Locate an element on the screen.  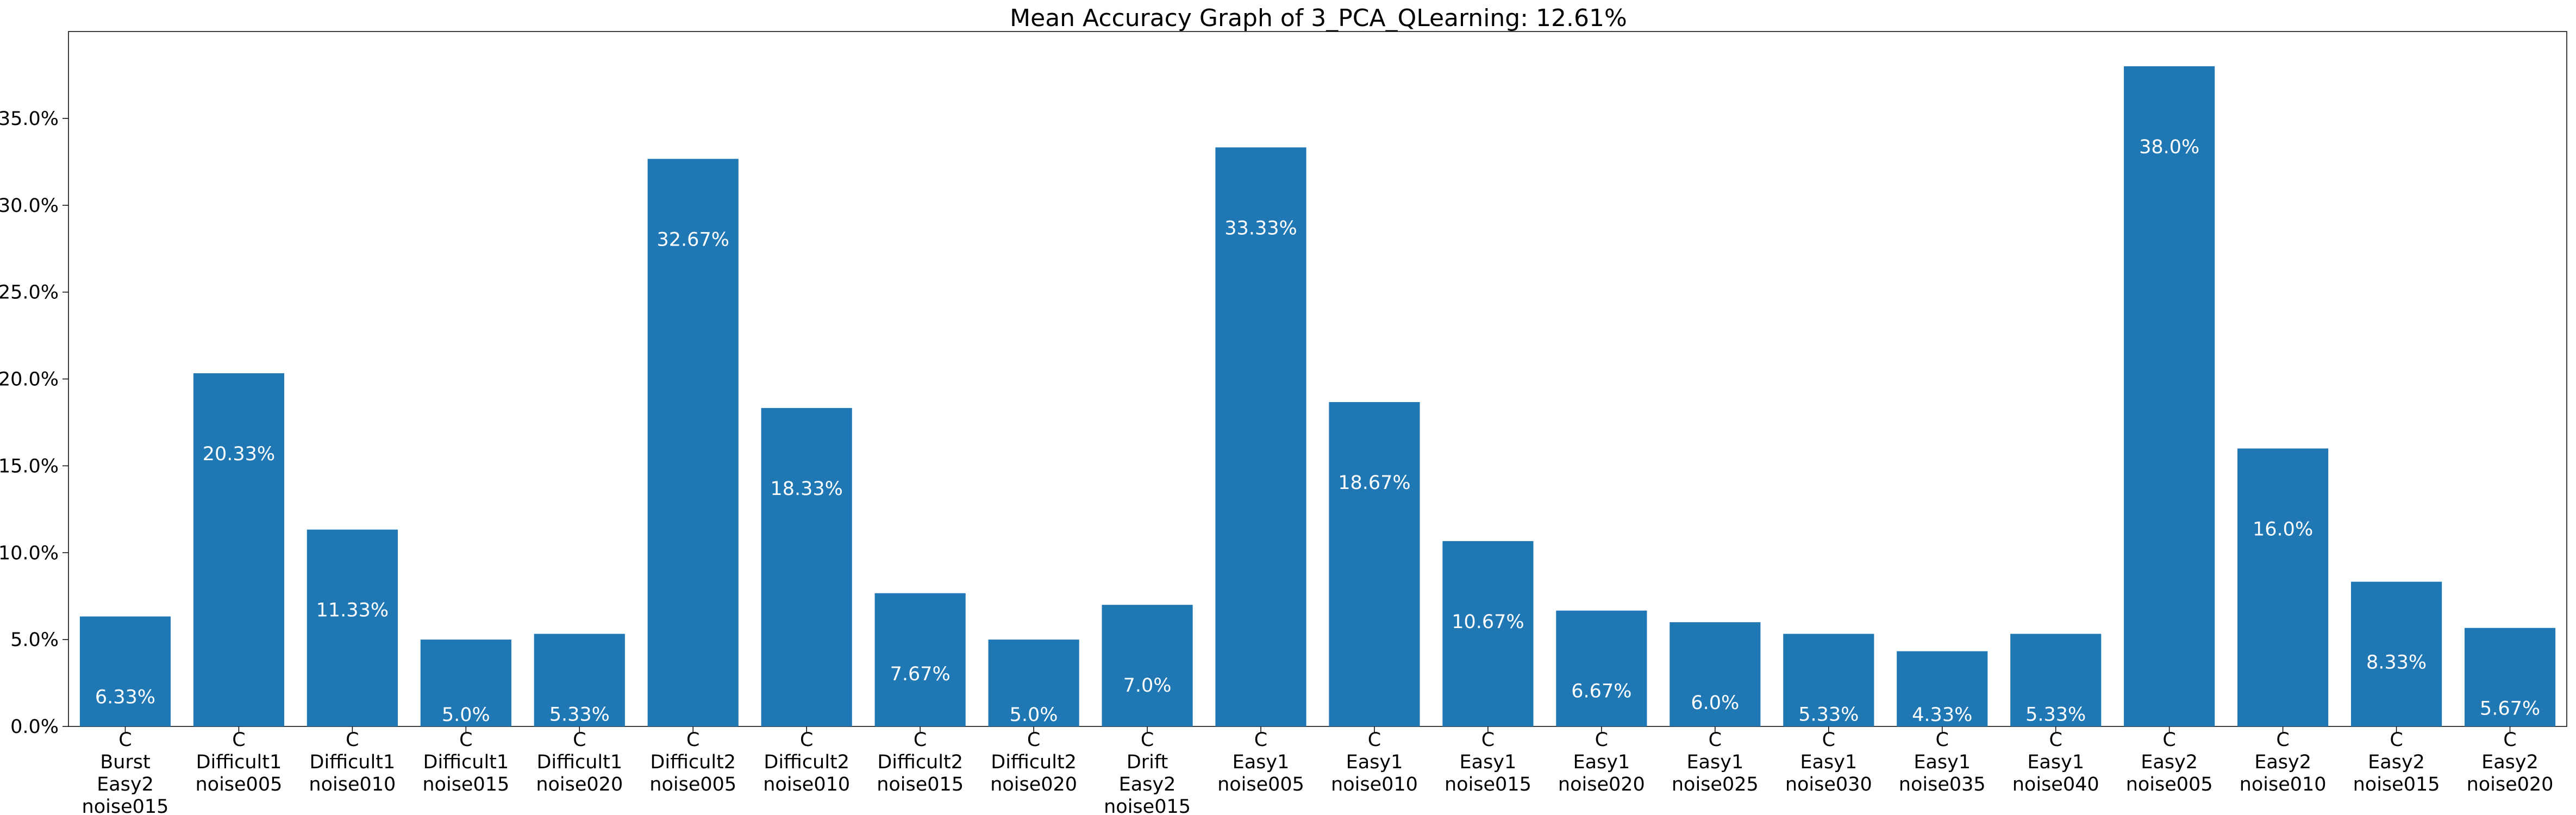
x-tick-label: C Easy1 noise005 is located at coordinates (1261, 762).